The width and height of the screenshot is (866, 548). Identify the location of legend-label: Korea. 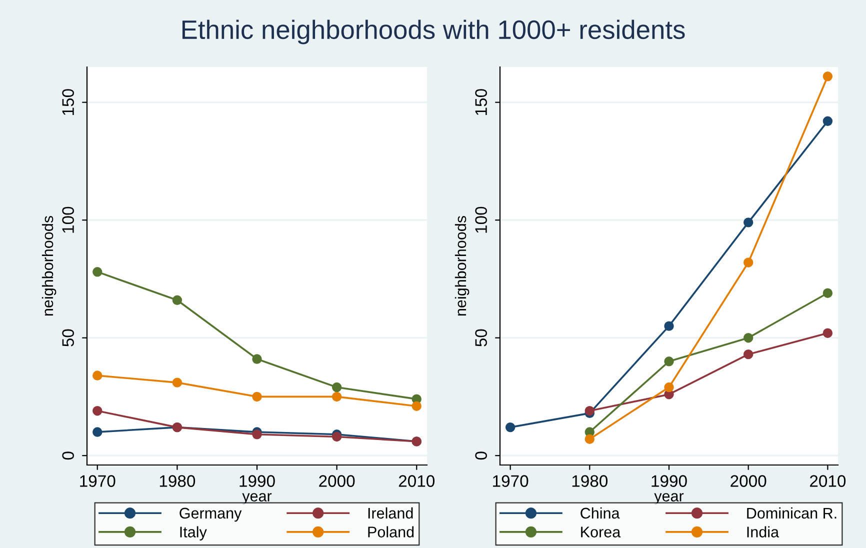
(601, 532).